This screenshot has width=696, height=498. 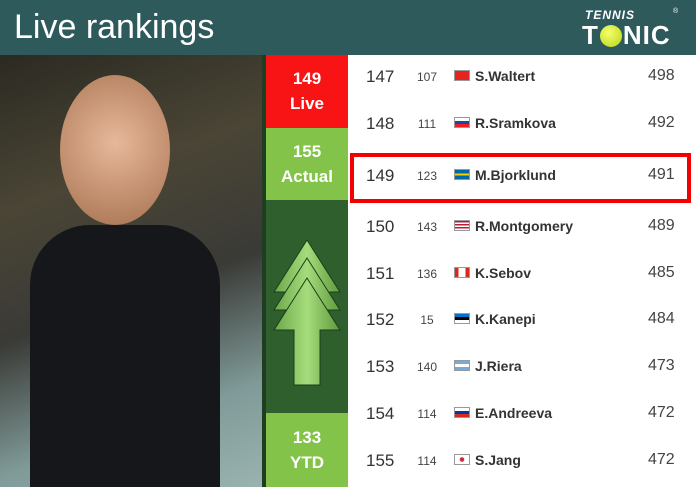 What do you see at coordinates (523, 333) in the screenshot?
I see `ranking-row: 152 15 K.Kanepi 484` at bounding box center [523, 333].